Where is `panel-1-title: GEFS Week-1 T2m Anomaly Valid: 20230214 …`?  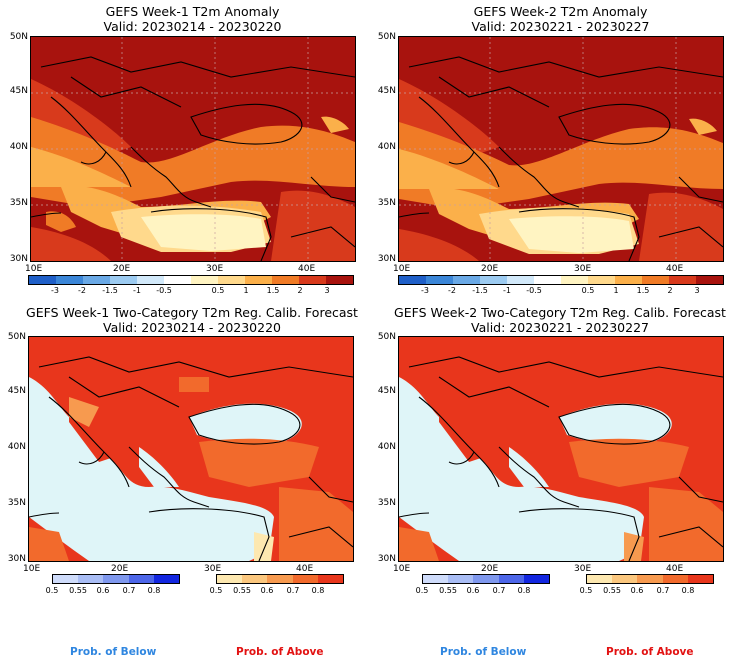
panel-1-title: GEFS Week-1 T2m Anomaly Valid: 20230214 … is located at coordinates (192, 19).